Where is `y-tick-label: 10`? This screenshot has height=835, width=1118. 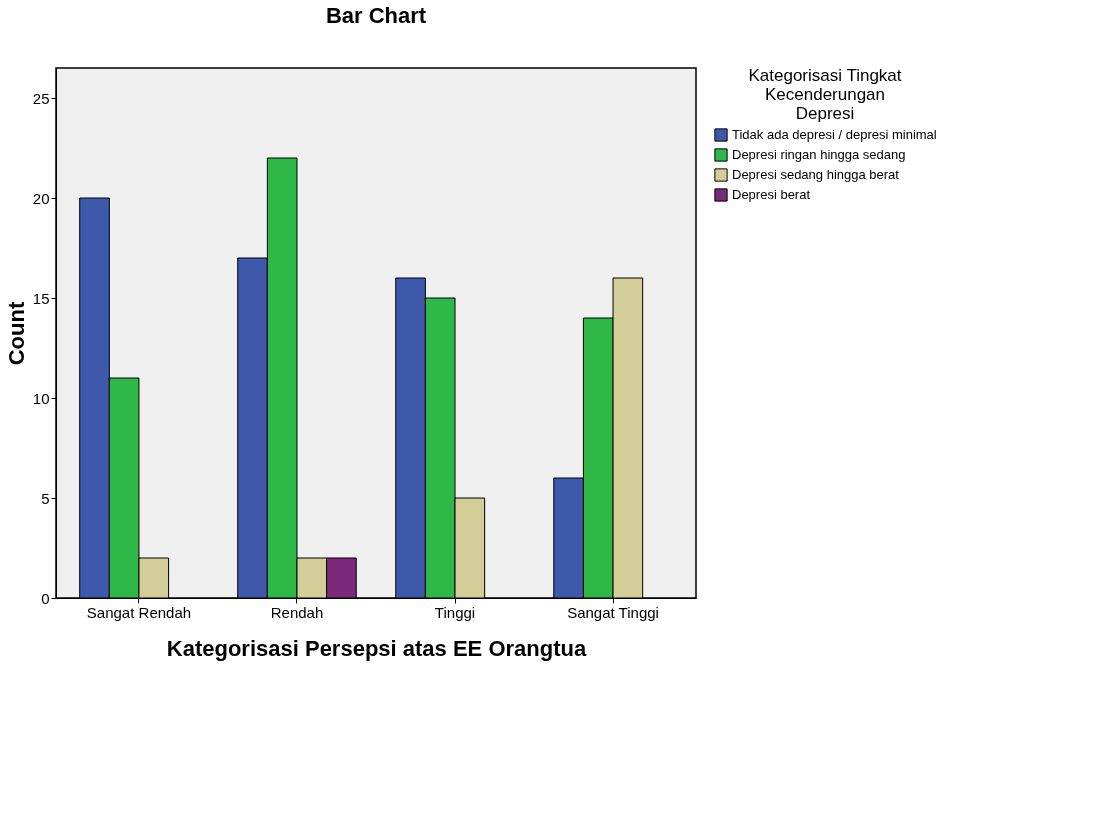 y-tick-label: 10 is located at coordinates (41, 398).